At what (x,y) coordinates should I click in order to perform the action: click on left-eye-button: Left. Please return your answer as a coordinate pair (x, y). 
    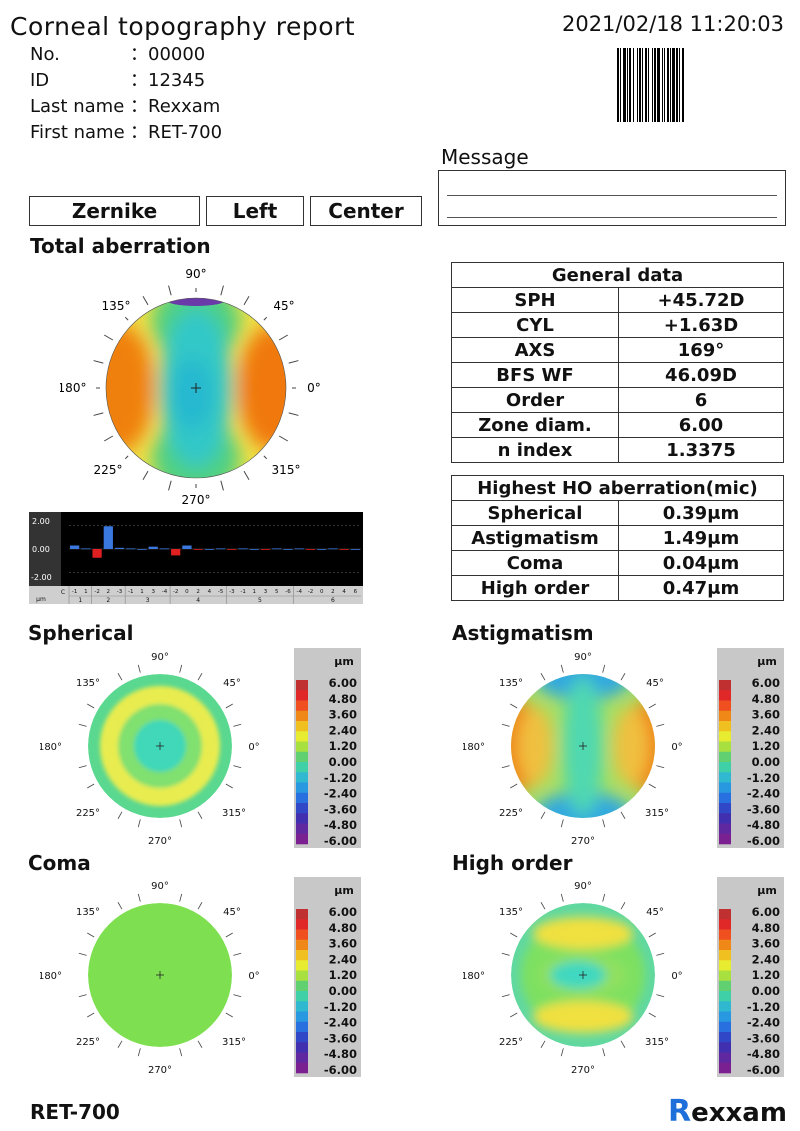
    Looking at the image, I should click on (255, 211).